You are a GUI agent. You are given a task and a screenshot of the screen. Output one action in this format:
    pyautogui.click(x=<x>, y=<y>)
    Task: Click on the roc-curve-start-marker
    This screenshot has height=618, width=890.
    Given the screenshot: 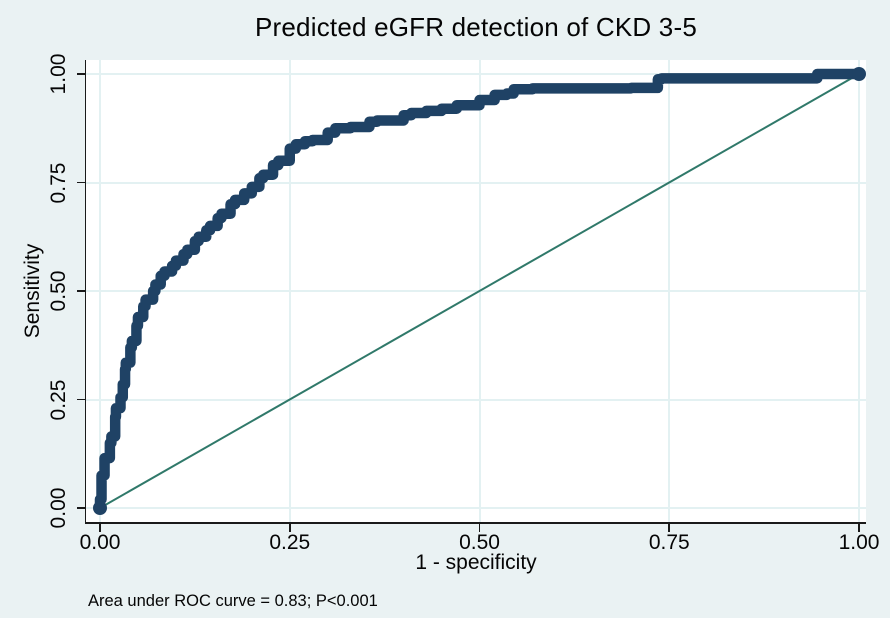 What is the action you would take?
    pyautogui.click(x=100, y=508)
    